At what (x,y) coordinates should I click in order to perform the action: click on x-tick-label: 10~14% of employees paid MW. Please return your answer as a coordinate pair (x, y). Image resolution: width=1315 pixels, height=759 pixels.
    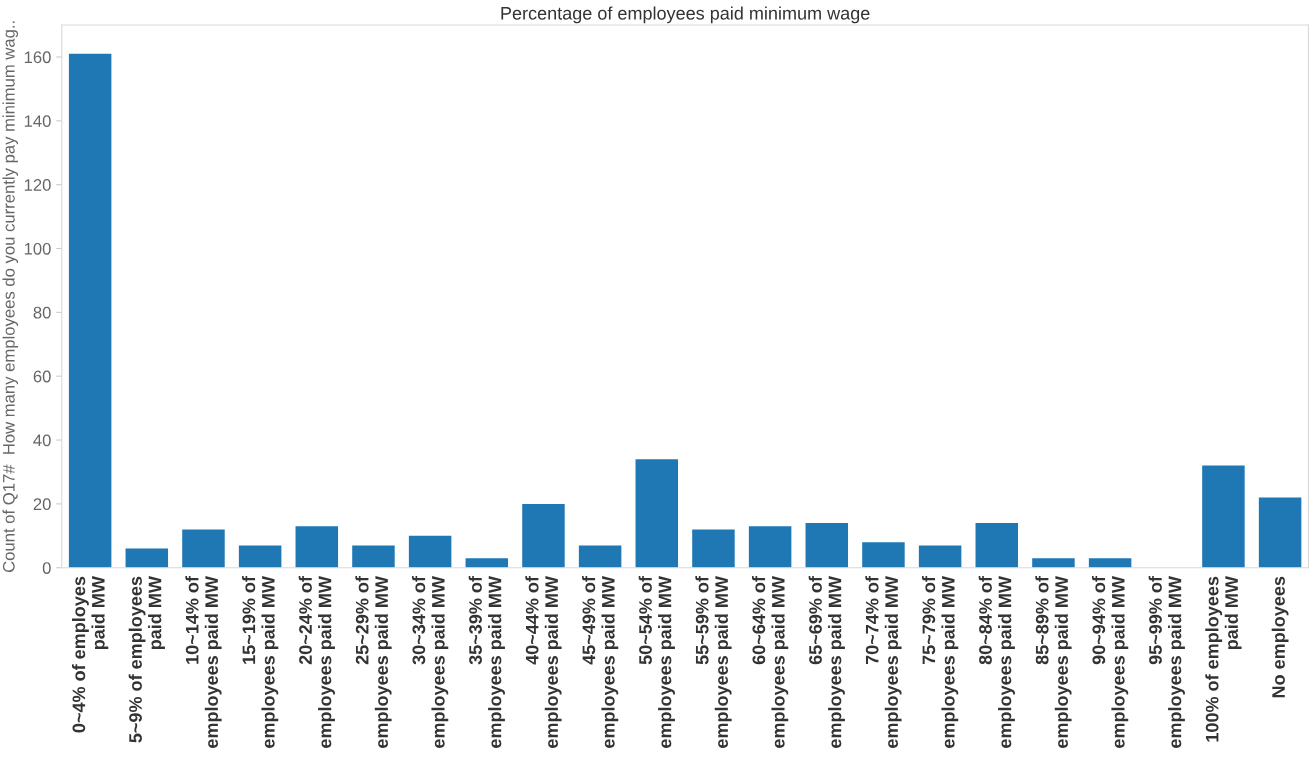
    Looking at the image, I should click on (203, 662).